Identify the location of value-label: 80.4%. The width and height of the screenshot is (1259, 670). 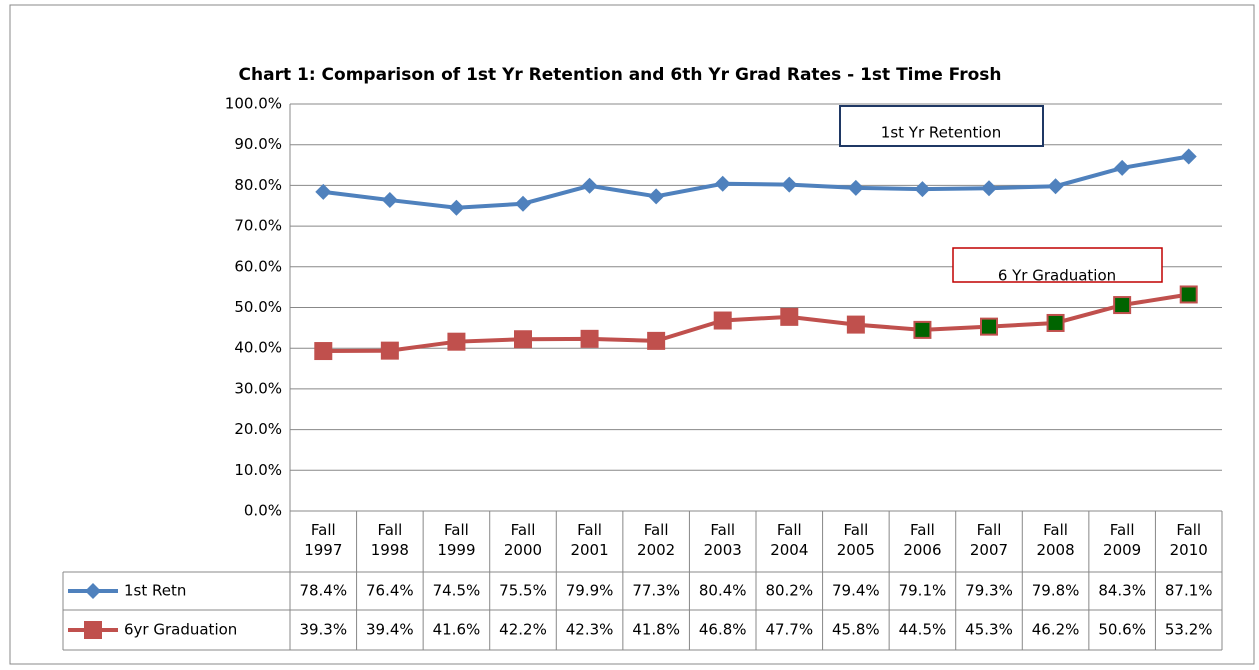
(723, 591).